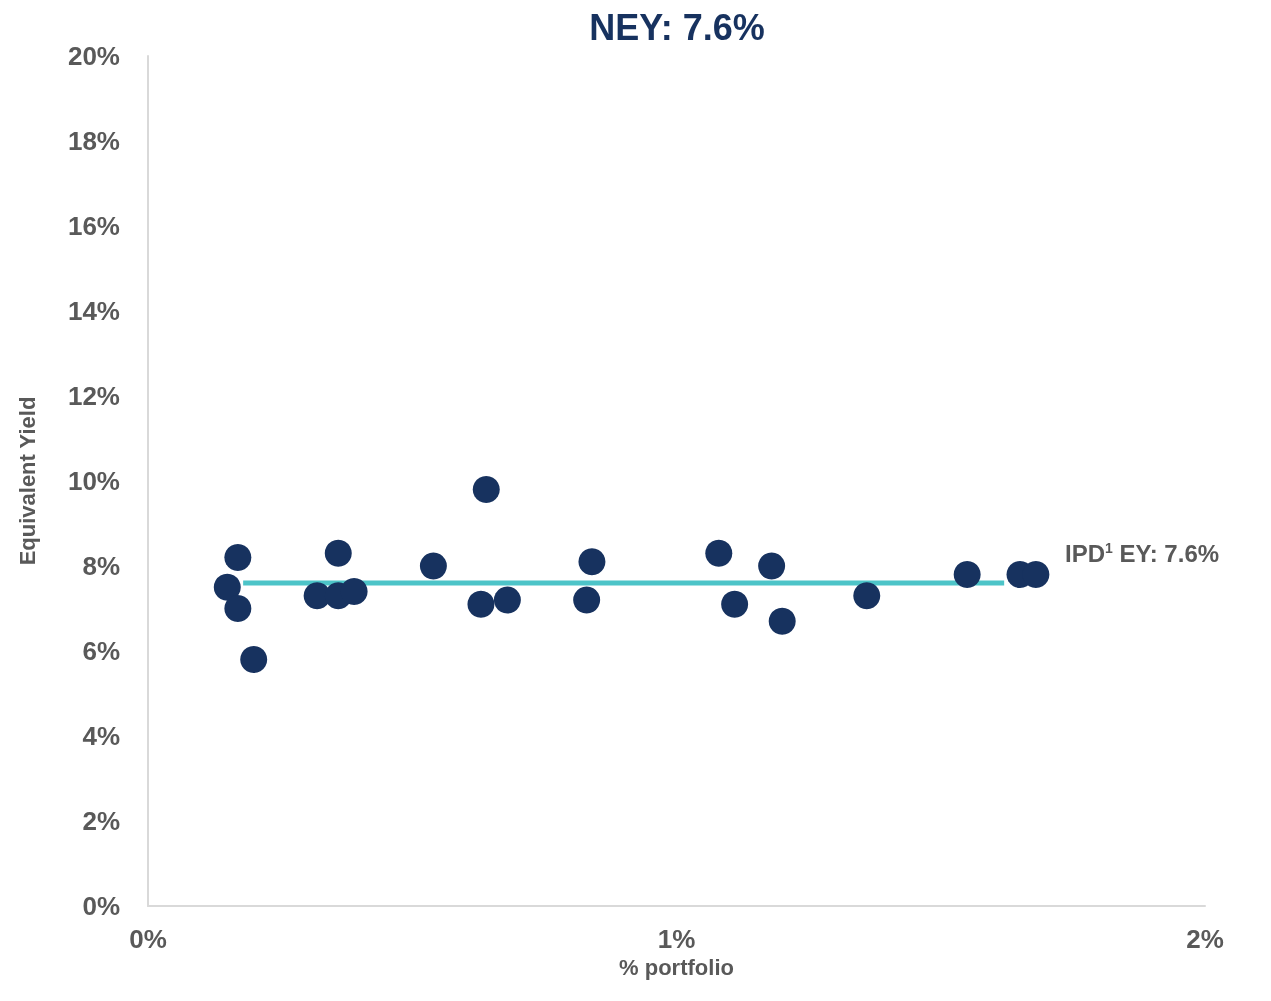 This screenshot has height=1001, width=1271. Describe the element at coordinates (93, 141) in the screenshot. I see `y-tick-label: 18%` at that location.